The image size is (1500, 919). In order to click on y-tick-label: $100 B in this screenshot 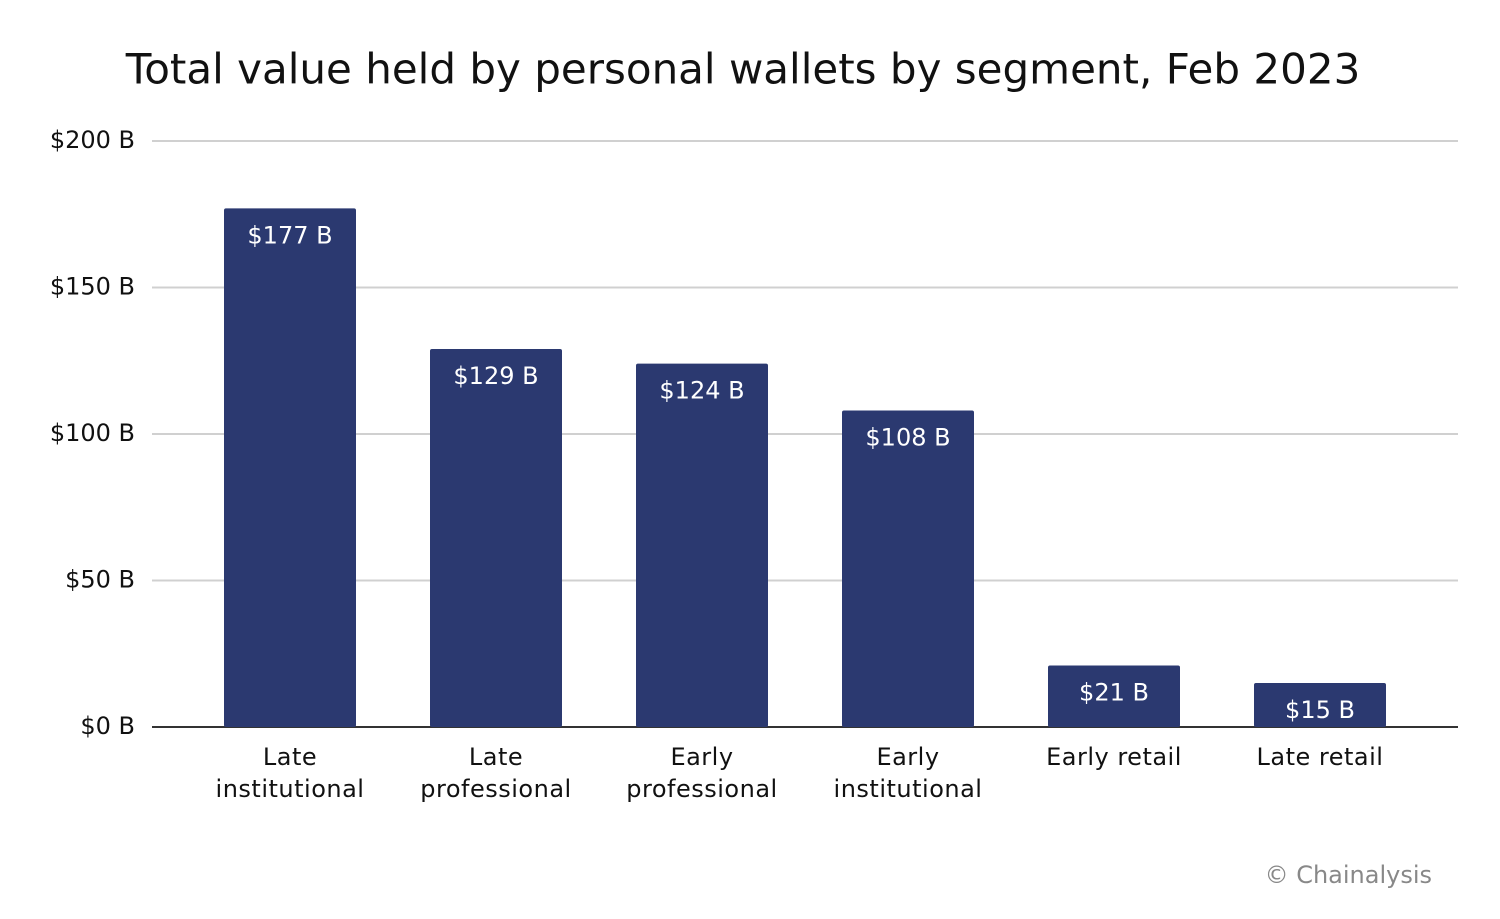, I will do `click(92, 433)`.